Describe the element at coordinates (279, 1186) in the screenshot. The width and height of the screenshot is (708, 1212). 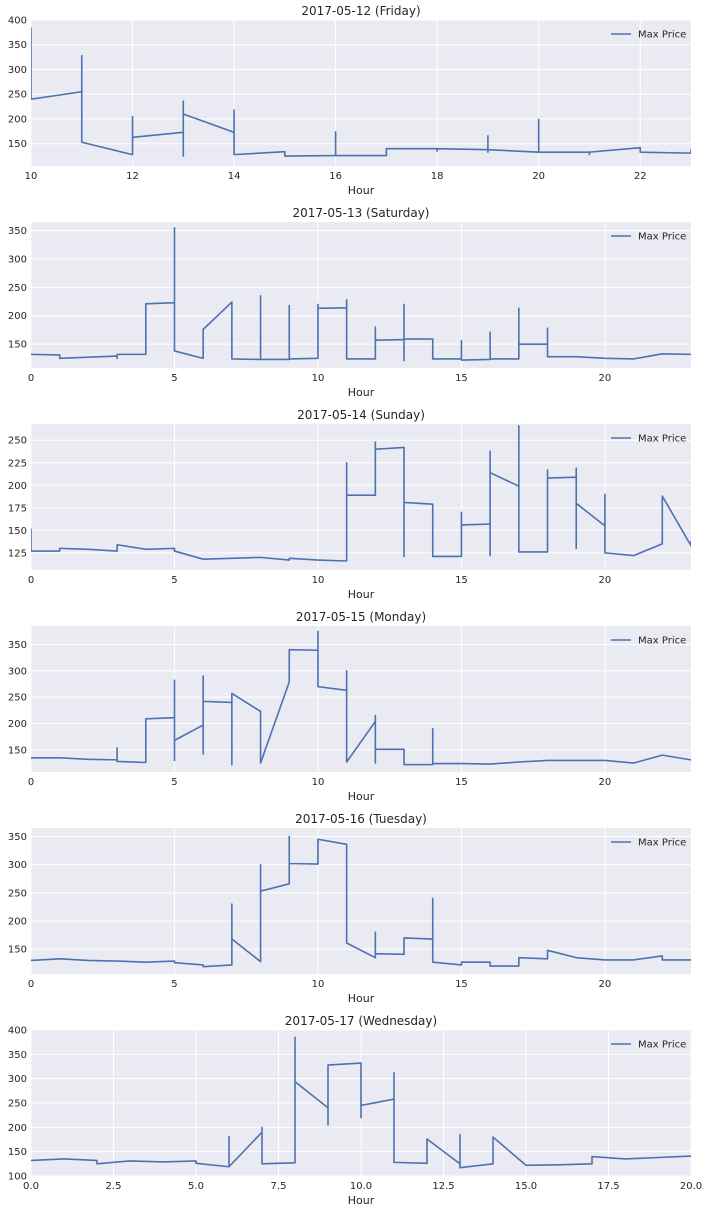
I see `x-tick-label: 7.5` at that location.